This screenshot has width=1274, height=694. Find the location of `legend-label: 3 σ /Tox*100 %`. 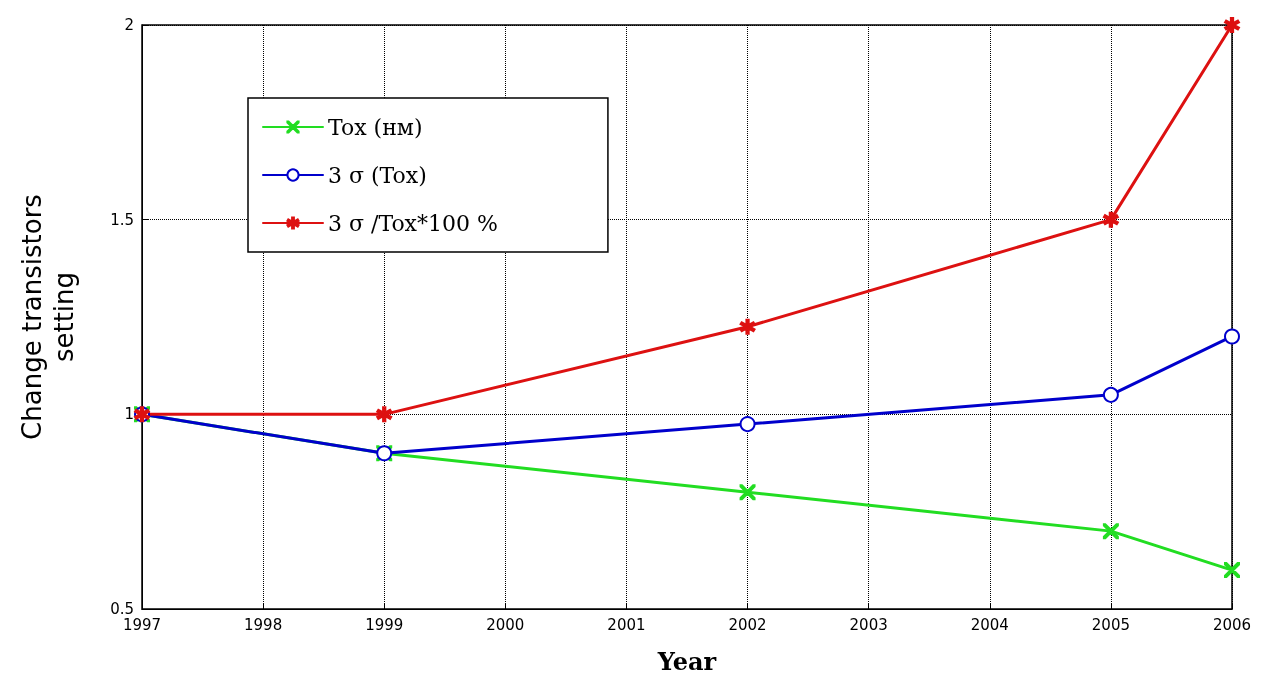

legend-label: 3 σ /Tox*100 % is located at coordinates (413, 223).